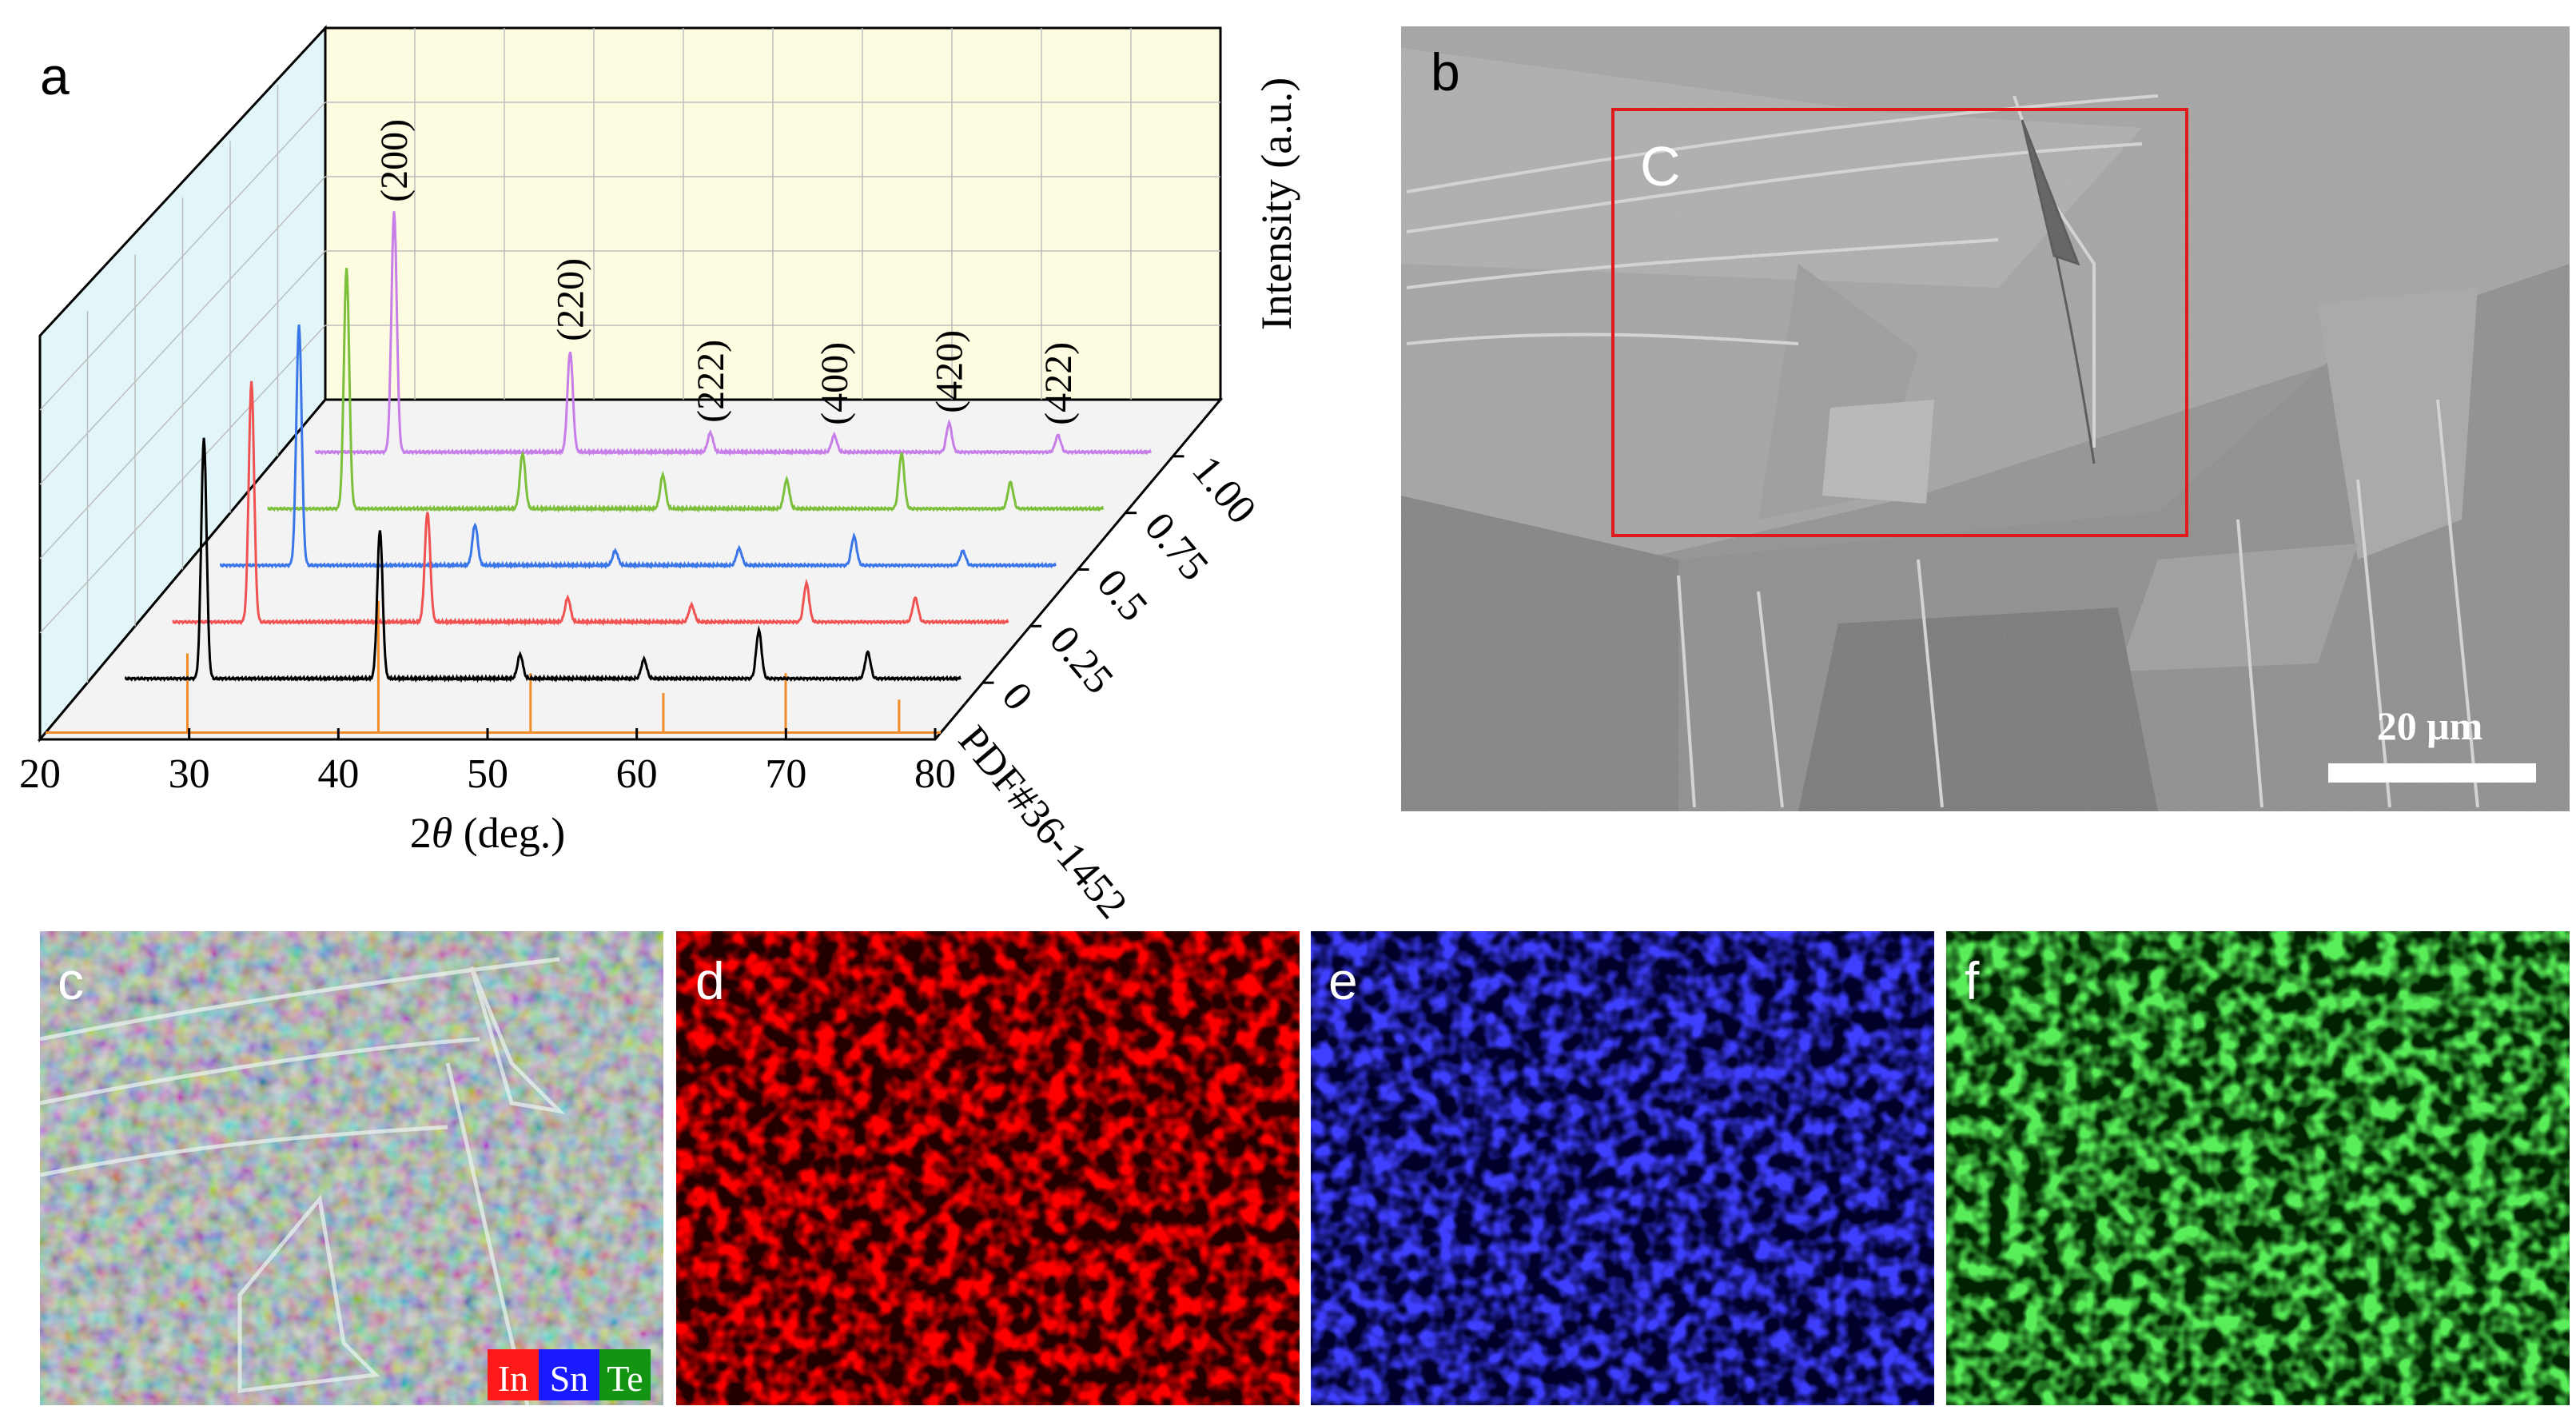 The width and height of the screenshot is (2576, 1418). Describe the element at coordinates (1223, 490) in the screenshot. I see `series-tick-label: 1.00` at that location.